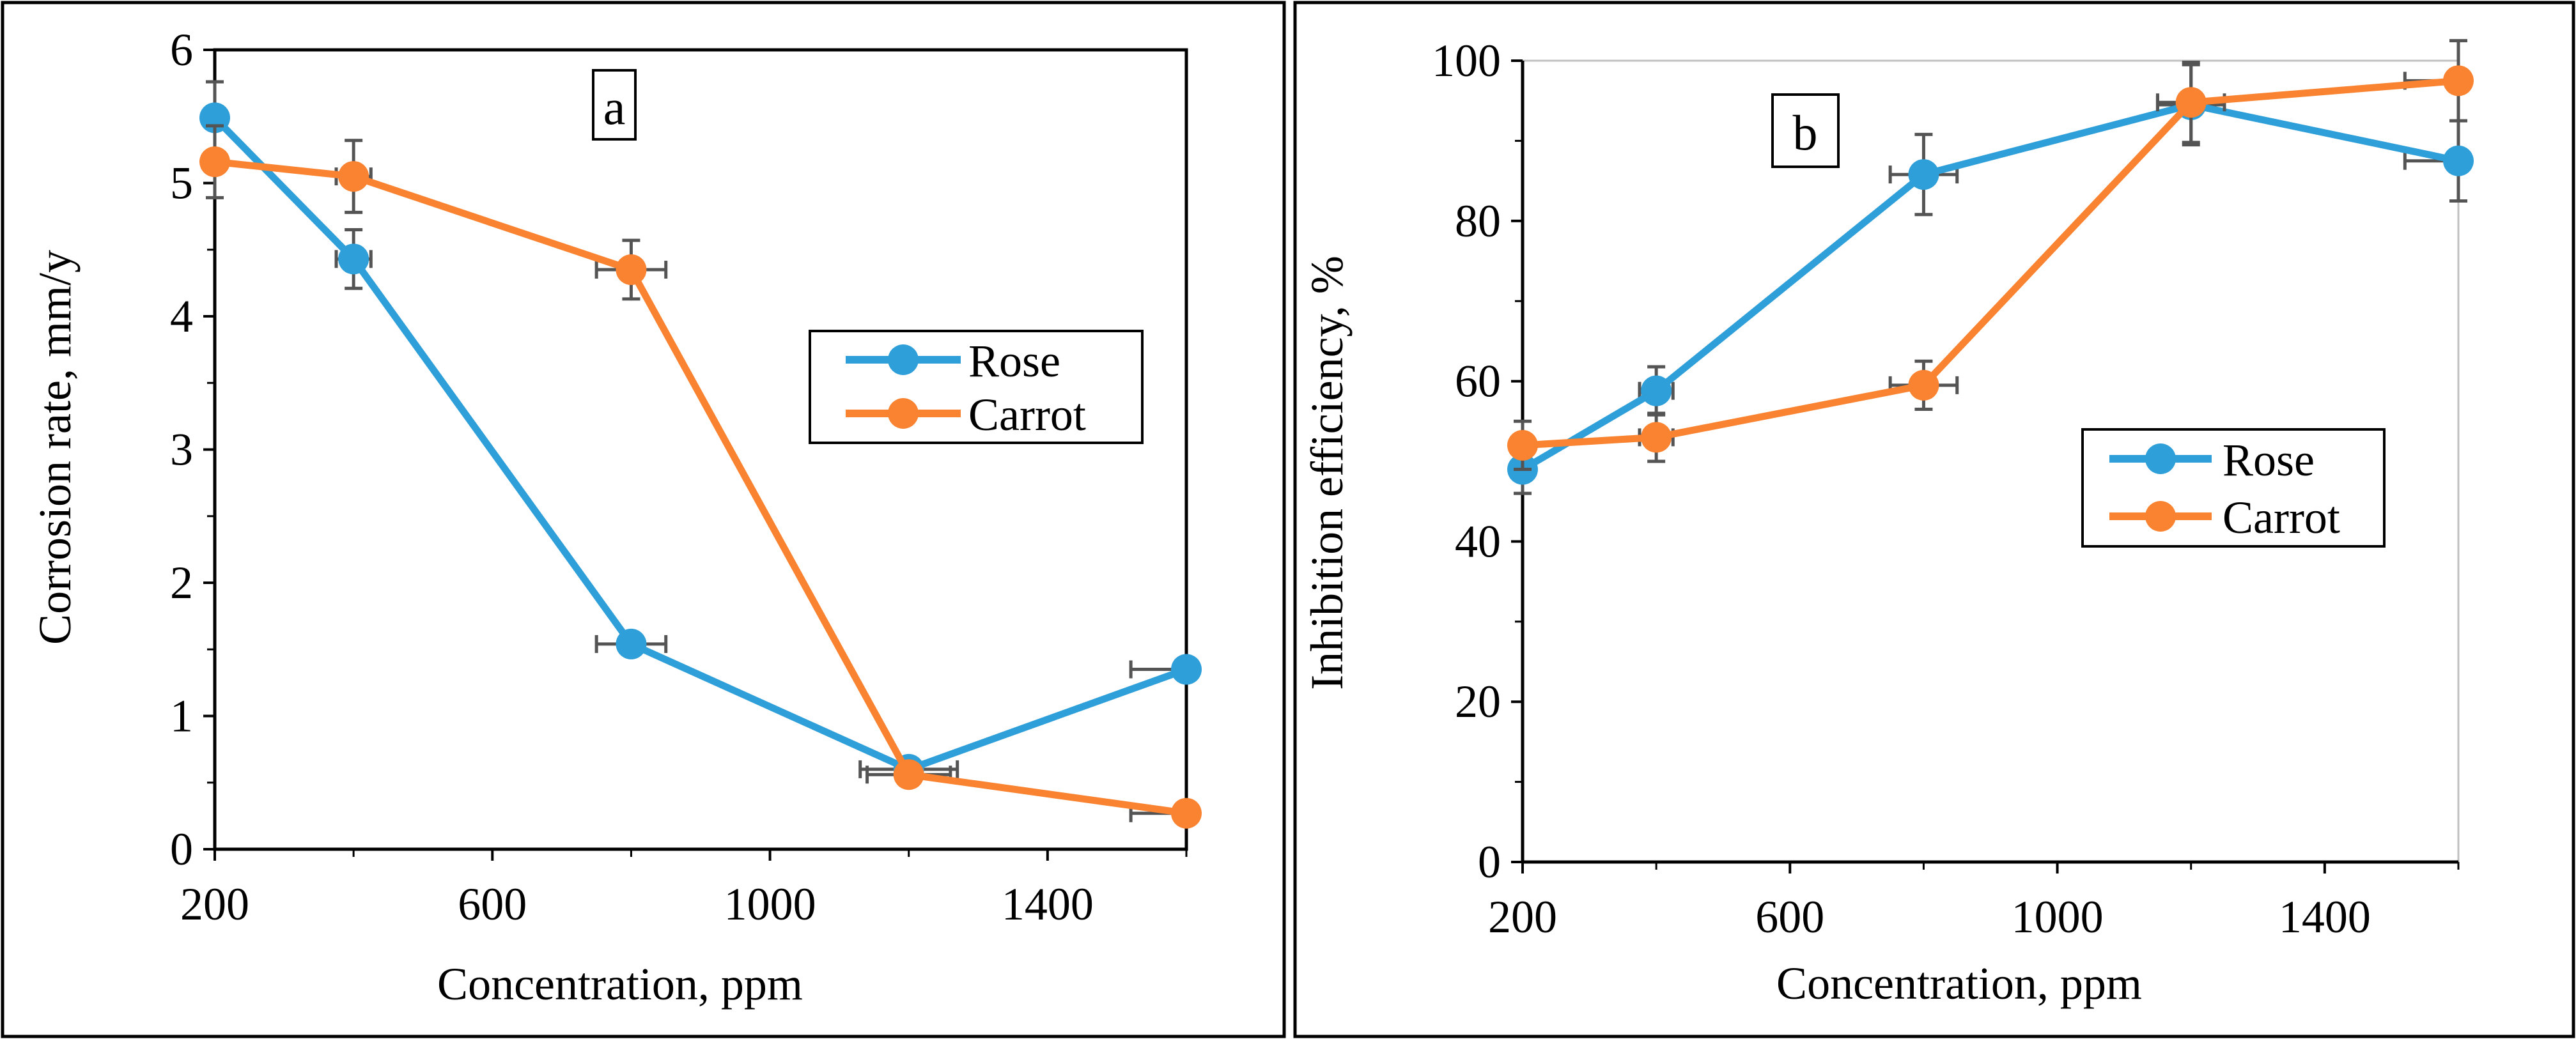 This screenshot has height=1039, width=2576. What do you see at coordinates (1478, 381) in the screenshot?
I see `panel-b-y-tick-label: 60` at bounding box center [1478, 381].